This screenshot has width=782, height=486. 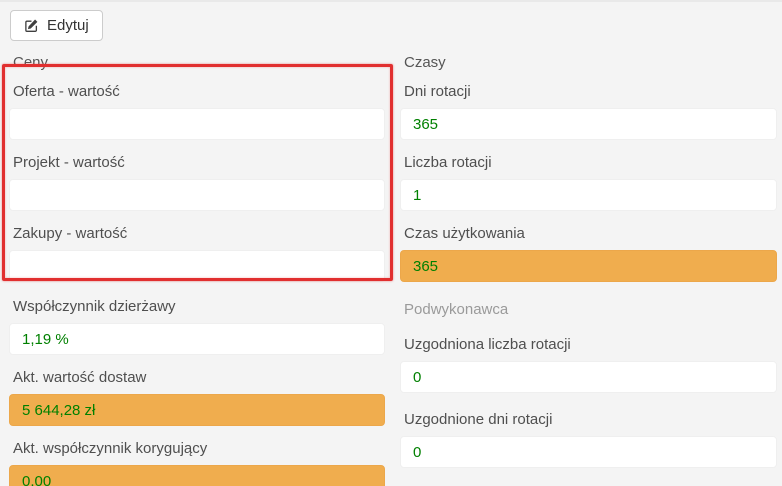 I want to click on field-zakupy-wartosc: Zakupy - wartość, so click(x=197, y=253).